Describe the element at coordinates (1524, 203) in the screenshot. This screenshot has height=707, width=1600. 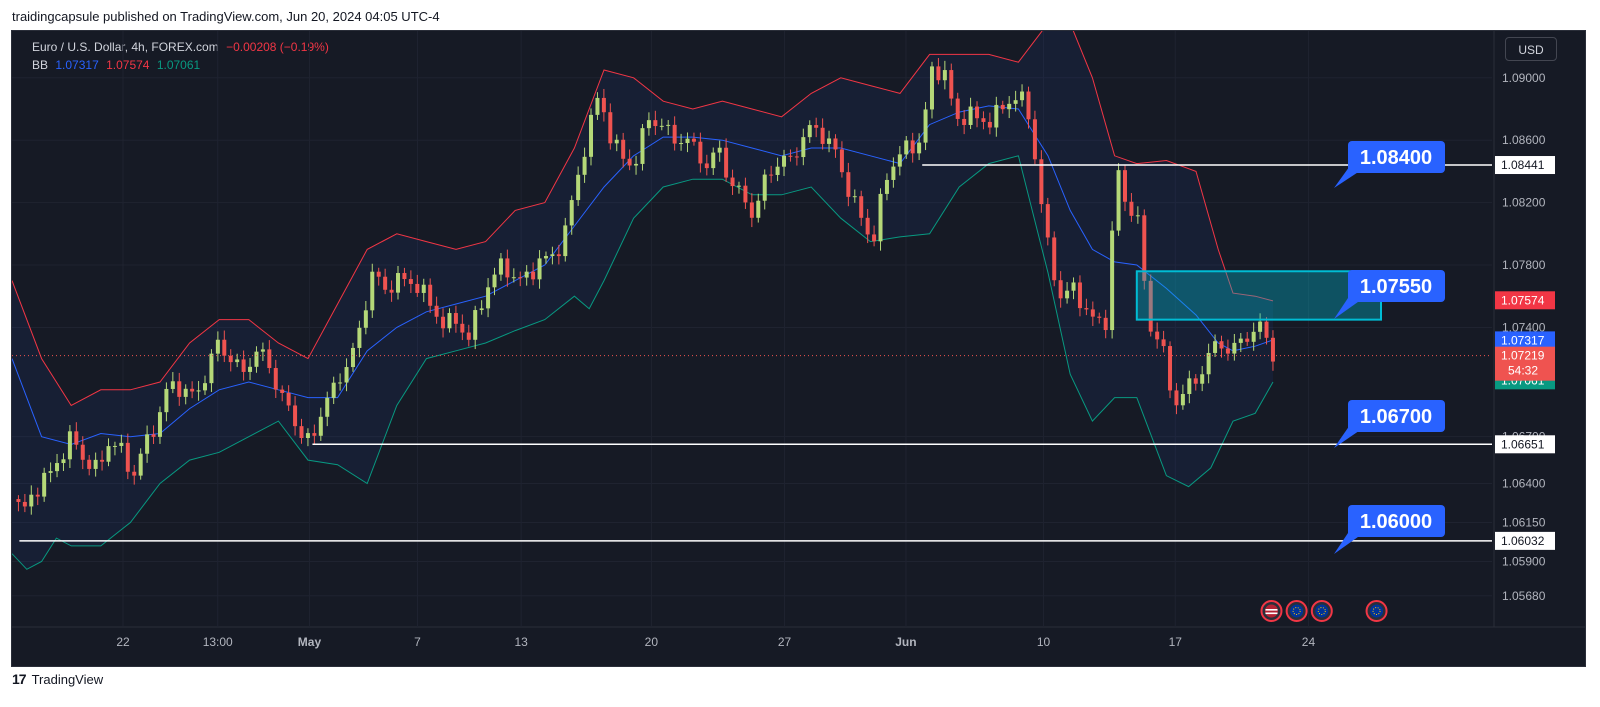
I see `price-tick-label: 1.08200` at that location.